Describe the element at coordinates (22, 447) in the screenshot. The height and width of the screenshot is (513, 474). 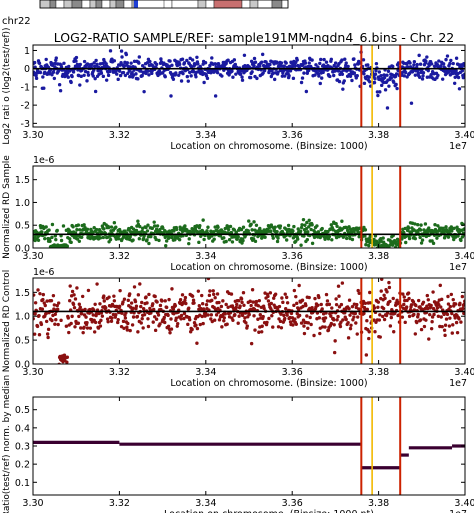
I see `y-tick-label: 0.3` at that location.